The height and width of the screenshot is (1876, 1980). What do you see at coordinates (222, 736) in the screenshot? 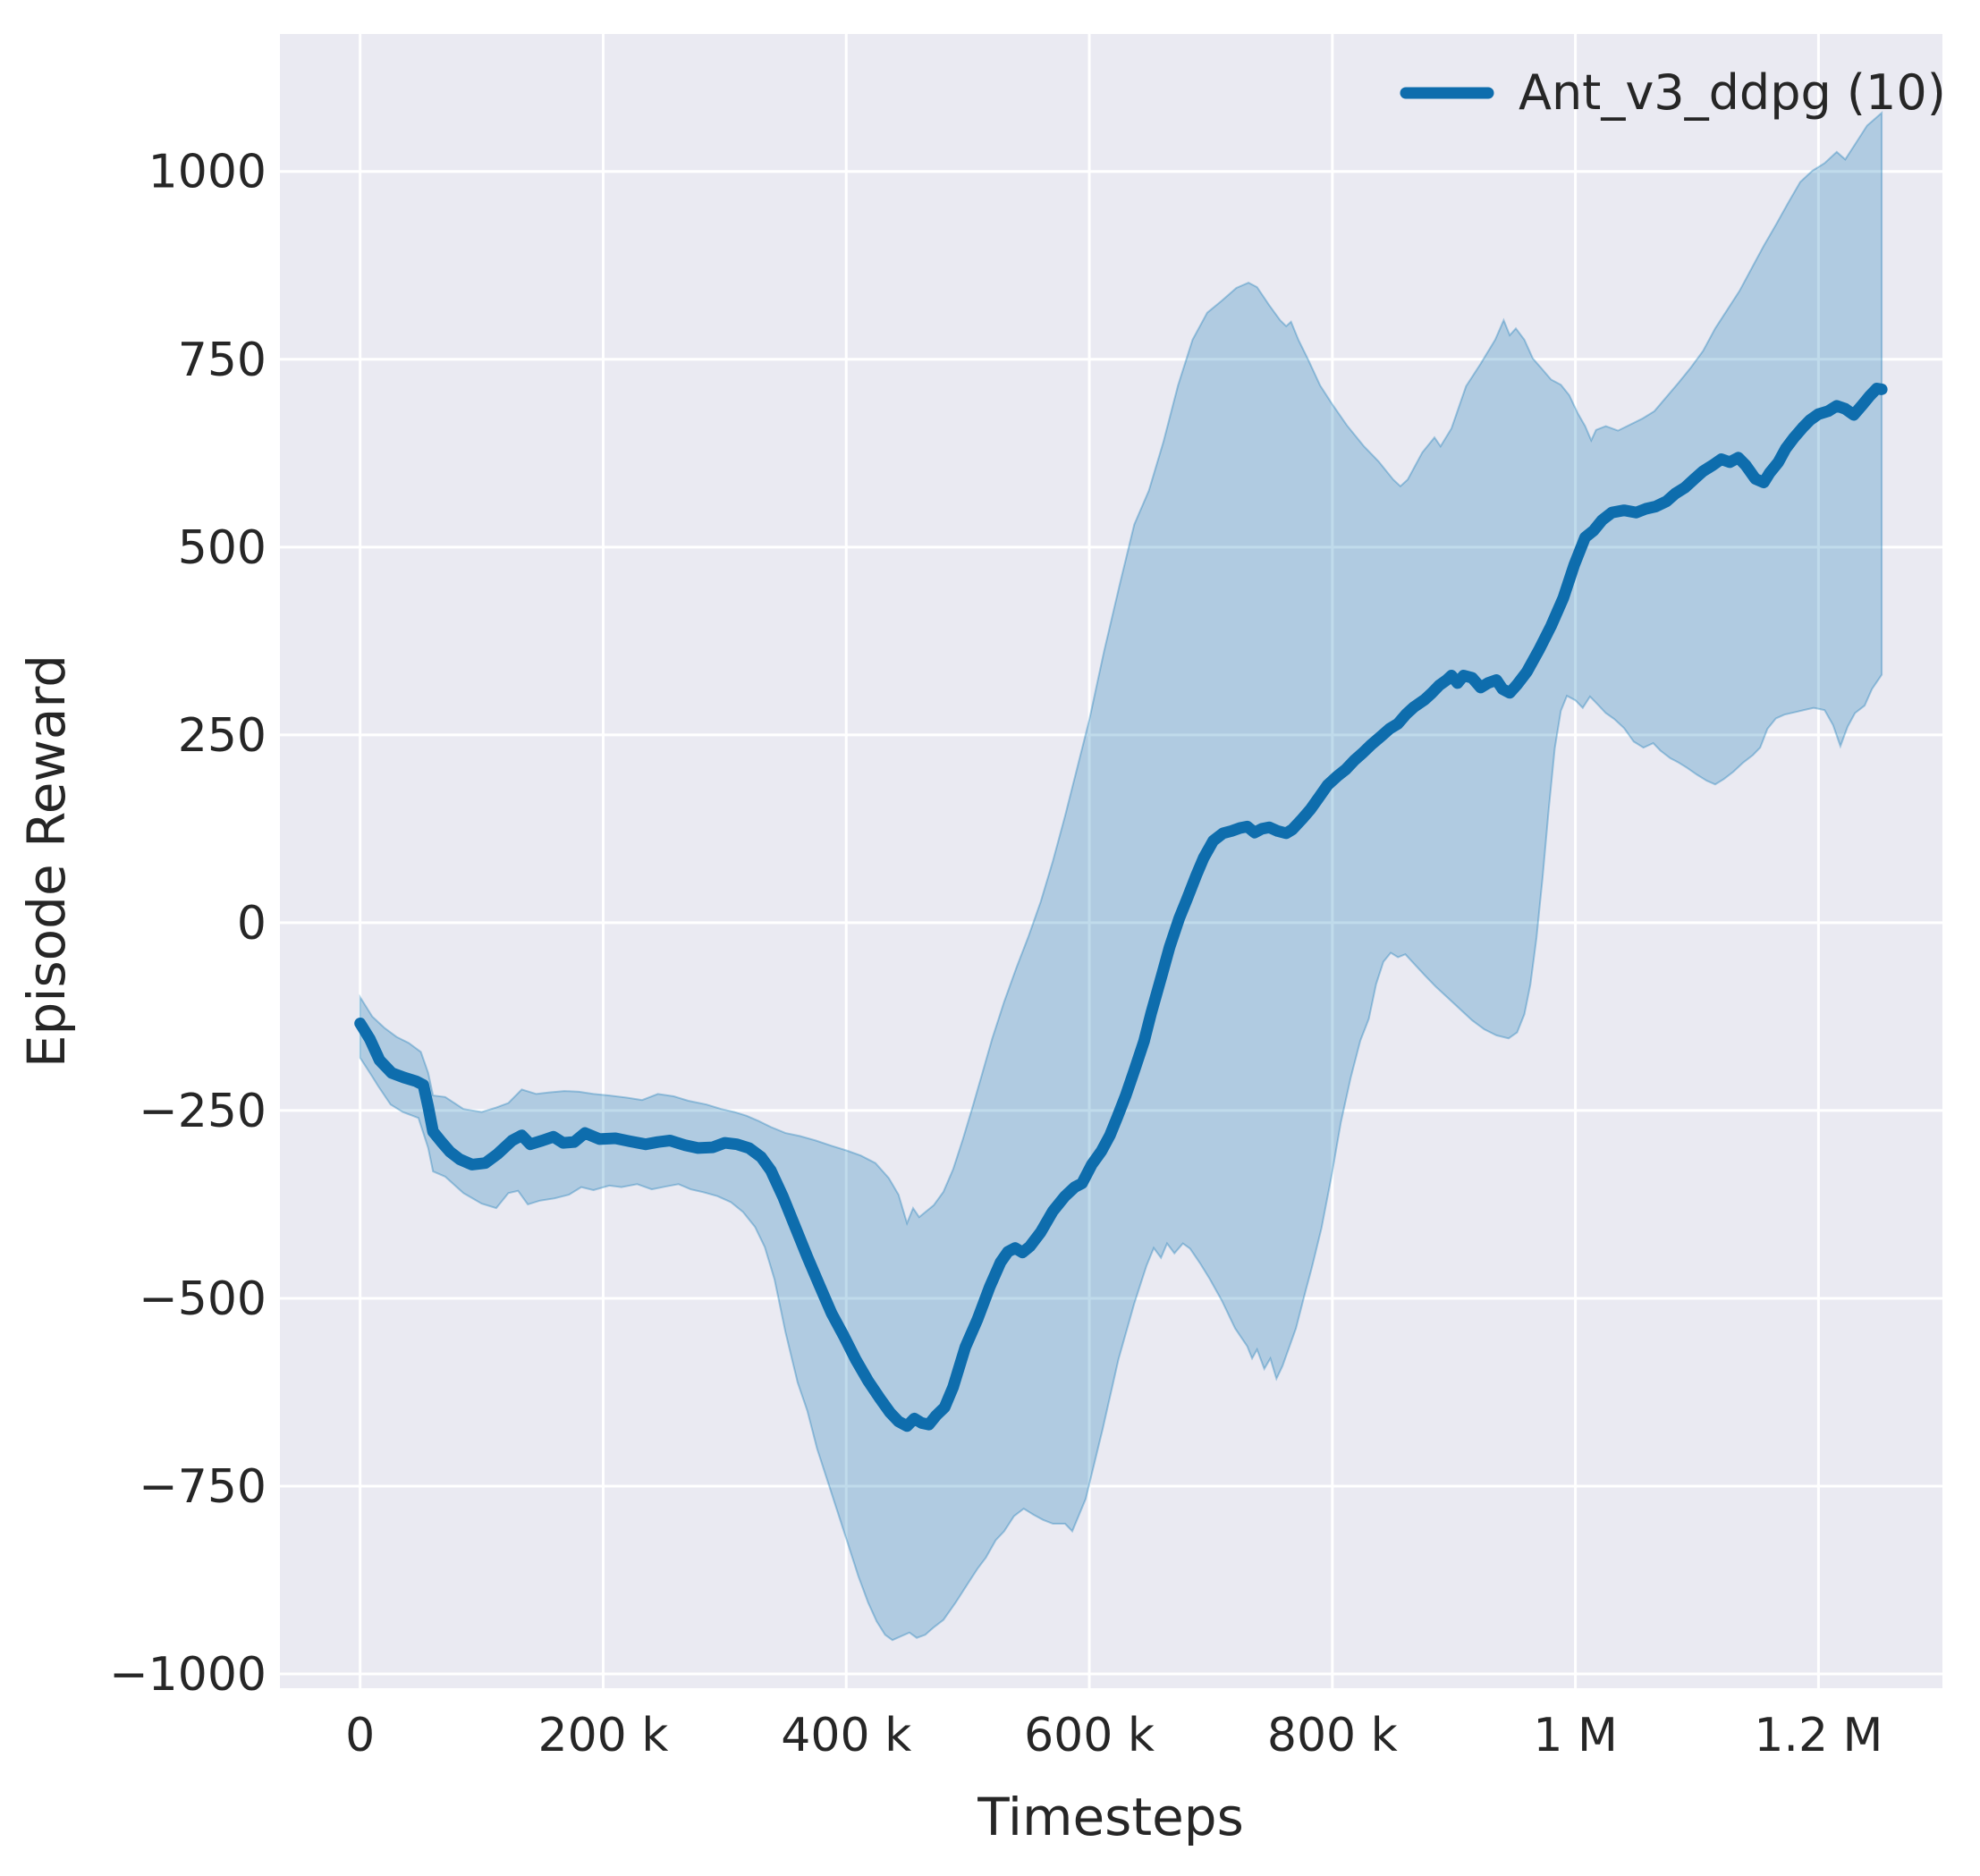
I see `y-tick-label: 250` at bounding box center [222, 736].